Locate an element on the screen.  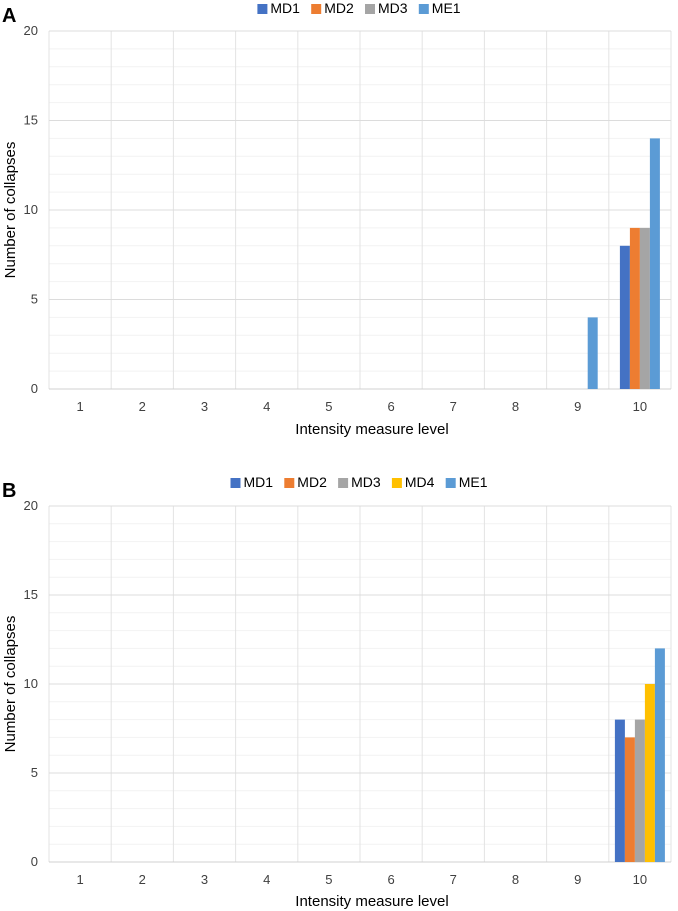
panel-a-legend-label-me1: ME1 is located at coordinates (446, 8).